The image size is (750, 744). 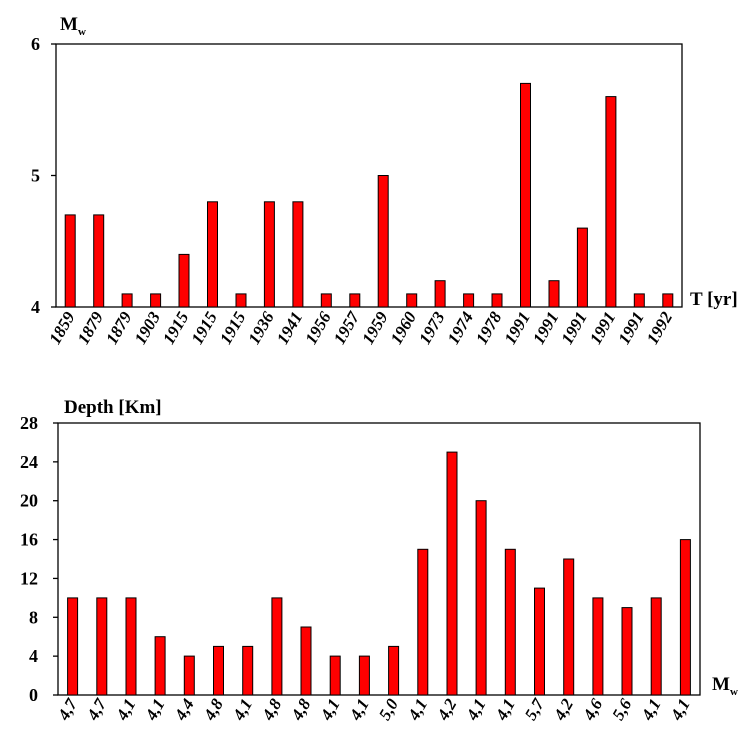 I want to click on x-tick-label: 1957, so click(x=347, y=327).